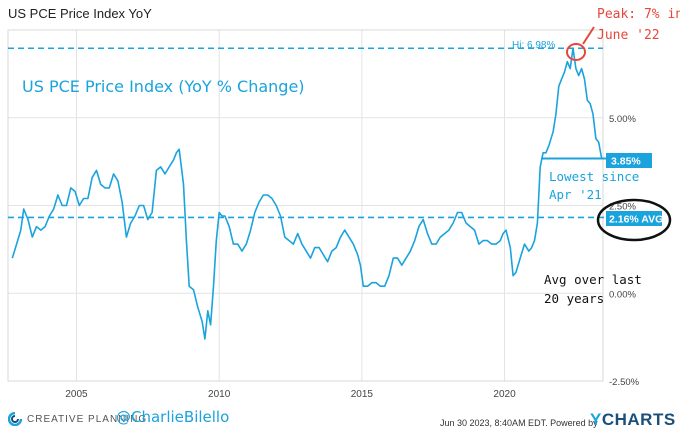 The image size is (680, 439). What do you see at coordinates (624, 382) in the screenshot?
I see `y-tick-label: -2.50%` at bounding box center [624, 382].